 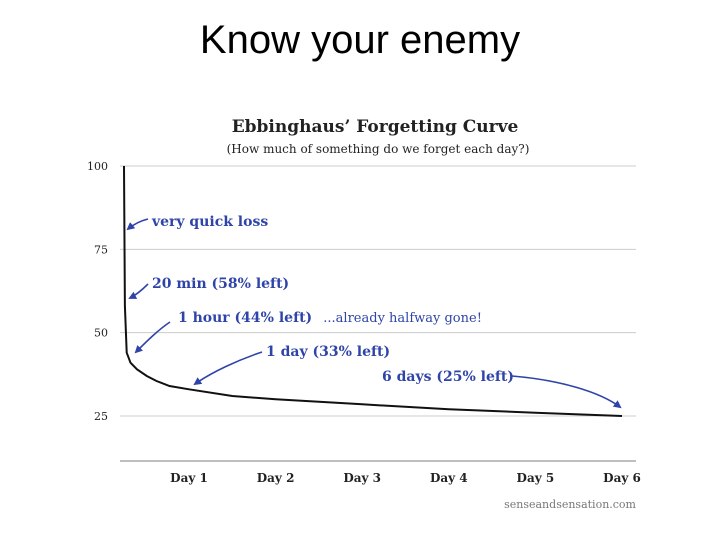 I want to click on annotation-1-day: 1 day (33% left), so click(x=328, y=352).